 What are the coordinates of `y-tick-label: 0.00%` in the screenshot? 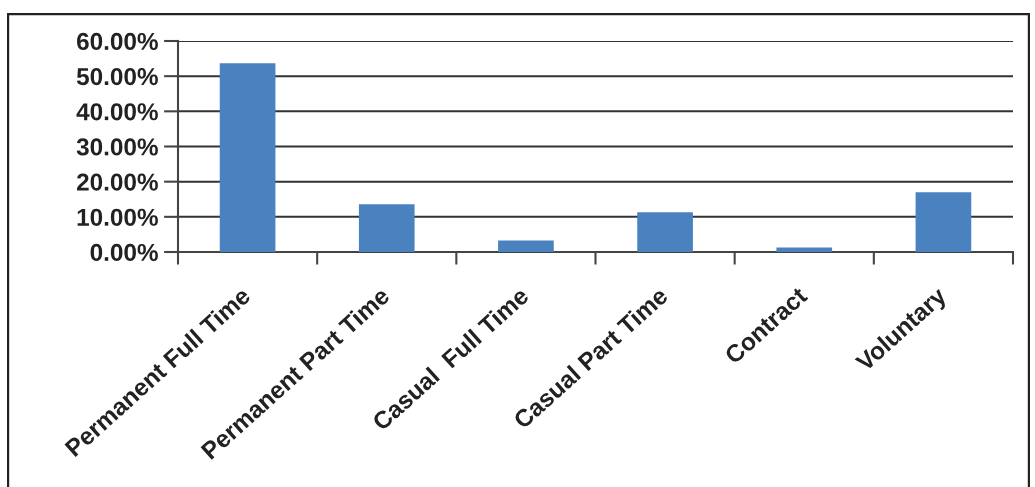 It's located at (124, 252).